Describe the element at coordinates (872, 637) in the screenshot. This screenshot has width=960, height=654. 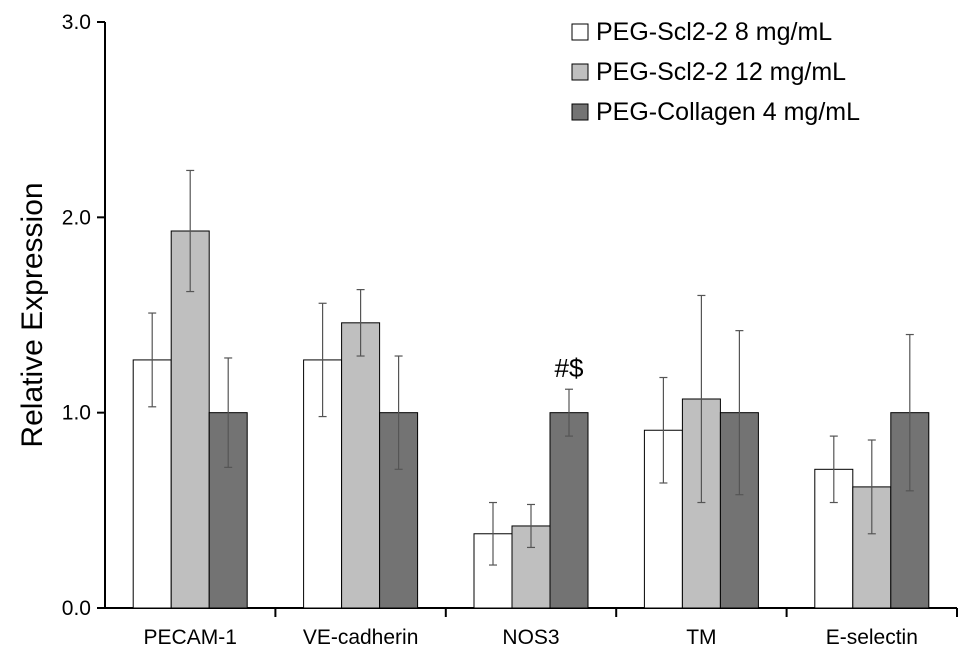
I see `x-tick-label: E-selectin` at that location.